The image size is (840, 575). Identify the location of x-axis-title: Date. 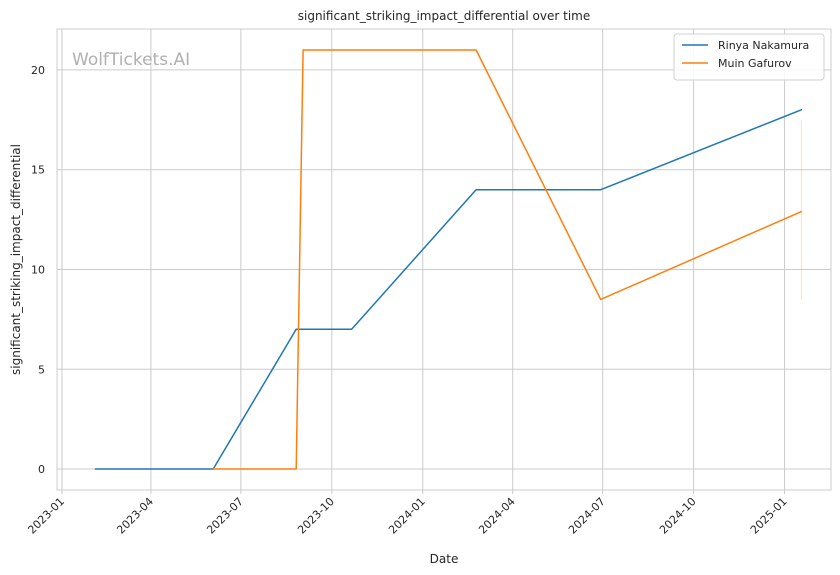
(444, 559).